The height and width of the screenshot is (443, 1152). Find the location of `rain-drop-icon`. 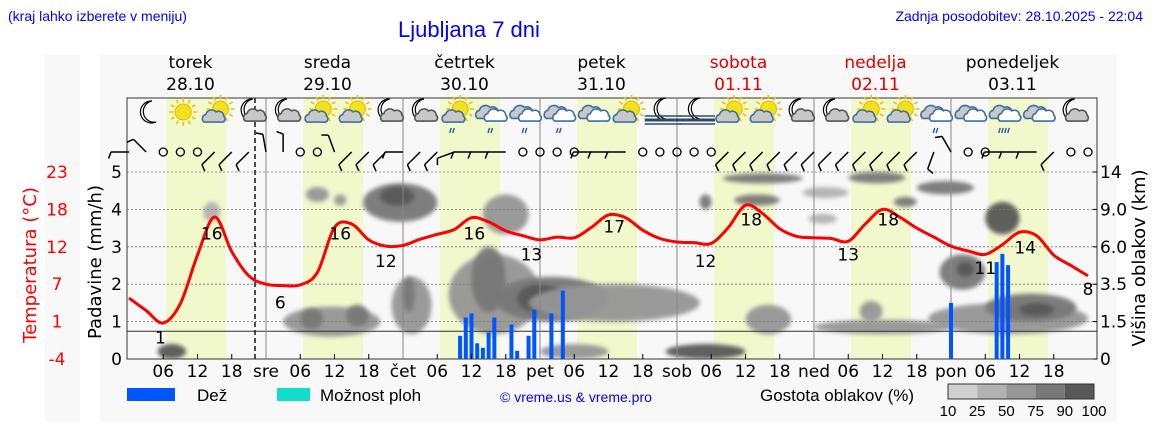

rain-drop-icon is located at coordinates (999, 130).